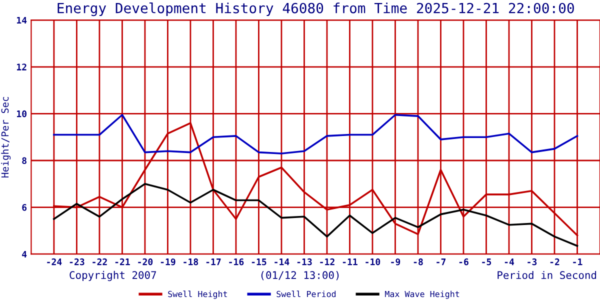  I want to click on x-tick-label: -3, so click(532, 262).